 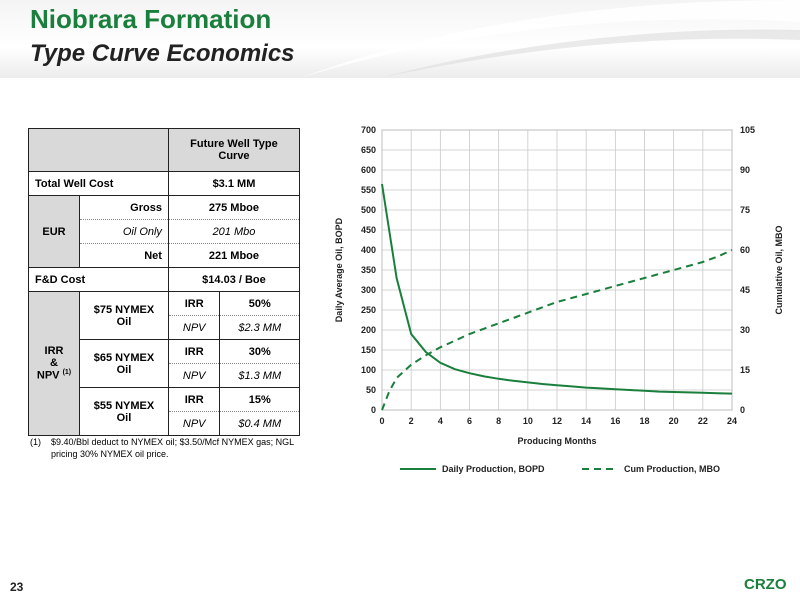 I want to click on eur-gross-row: EUR Gross 275 Mboe, so click(x=164, y=231).